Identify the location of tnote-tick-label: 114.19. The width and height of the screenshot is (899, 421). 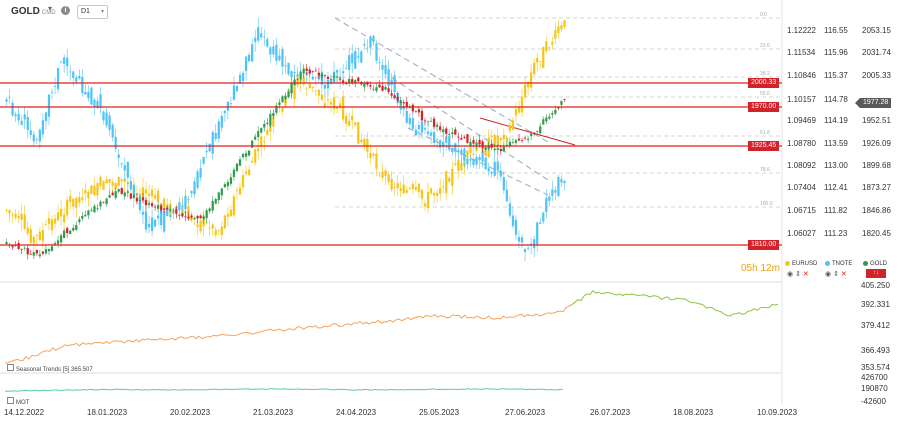
(836, 120).